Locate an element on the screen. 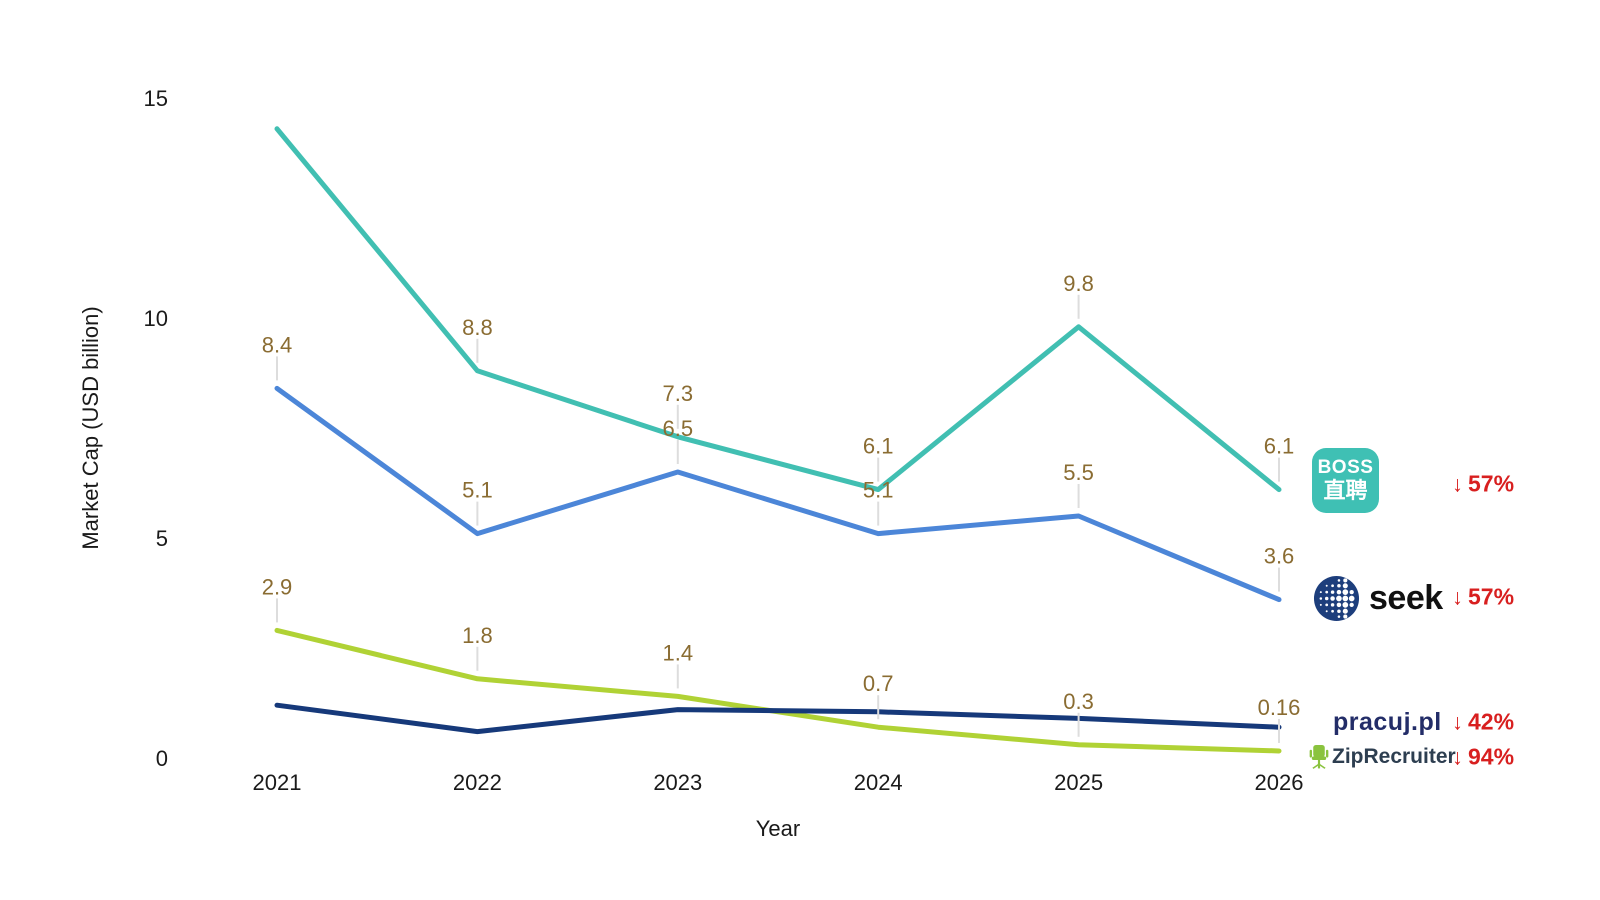 The image size is (1600, 900). boss-logo-text-cn: 直聘 is located at coordinates (1345, 490).